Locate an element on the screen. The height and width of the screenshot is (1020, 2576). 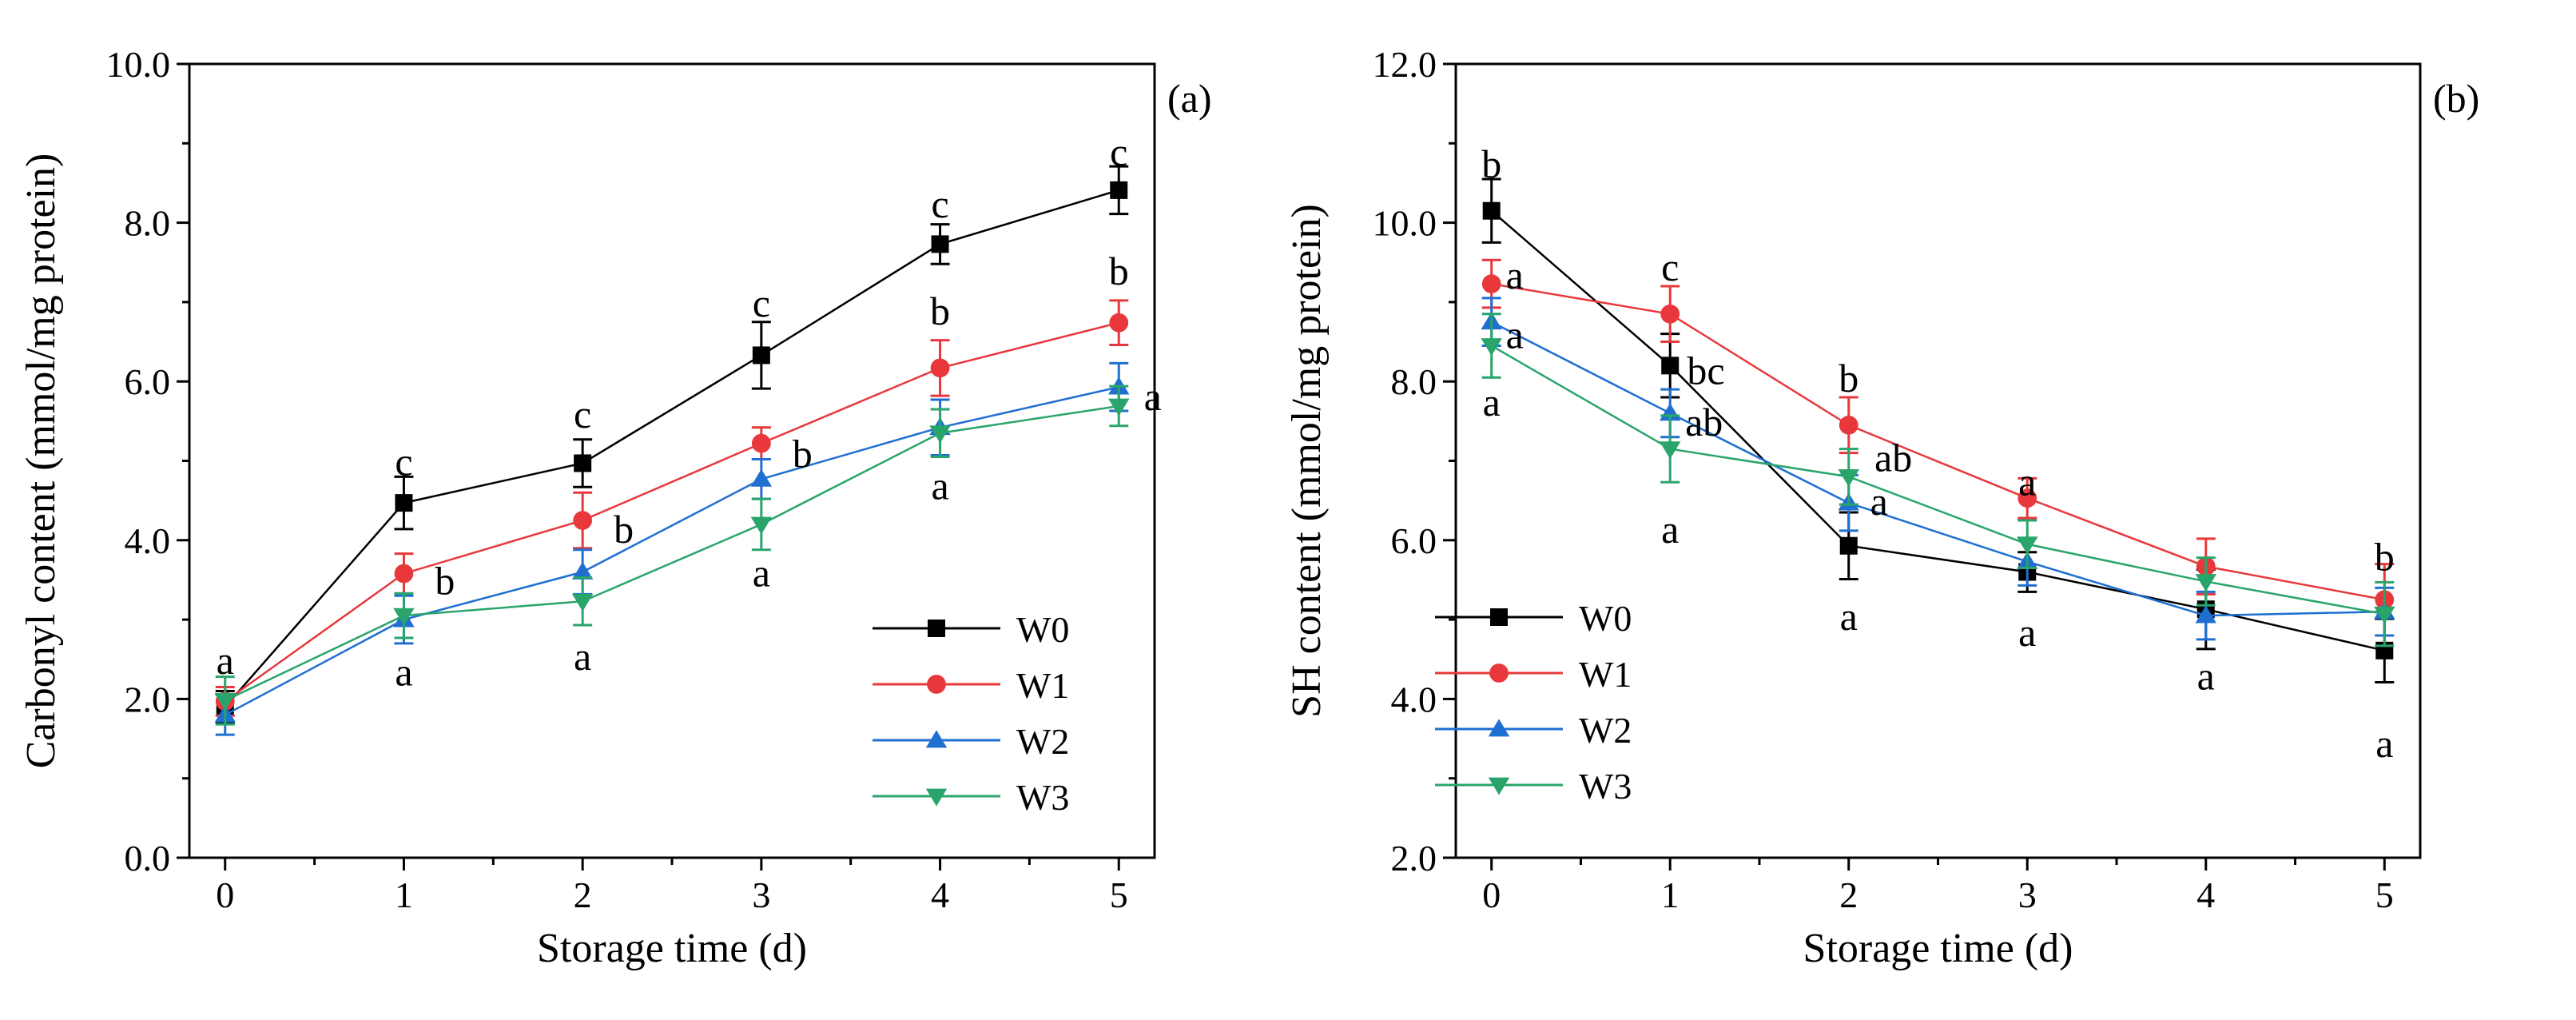
legend-label: W1 is located at coordinates (1042, 685).